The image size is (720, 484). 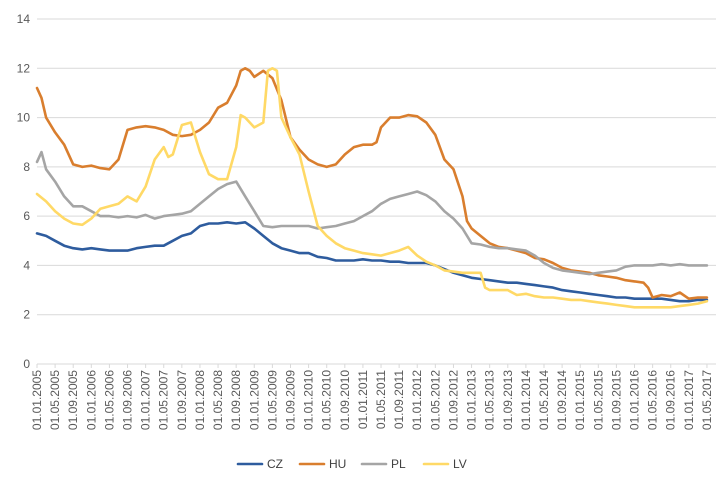 I want to click on x-tick-label: 01.09.2017, so click(x=719, y=400).